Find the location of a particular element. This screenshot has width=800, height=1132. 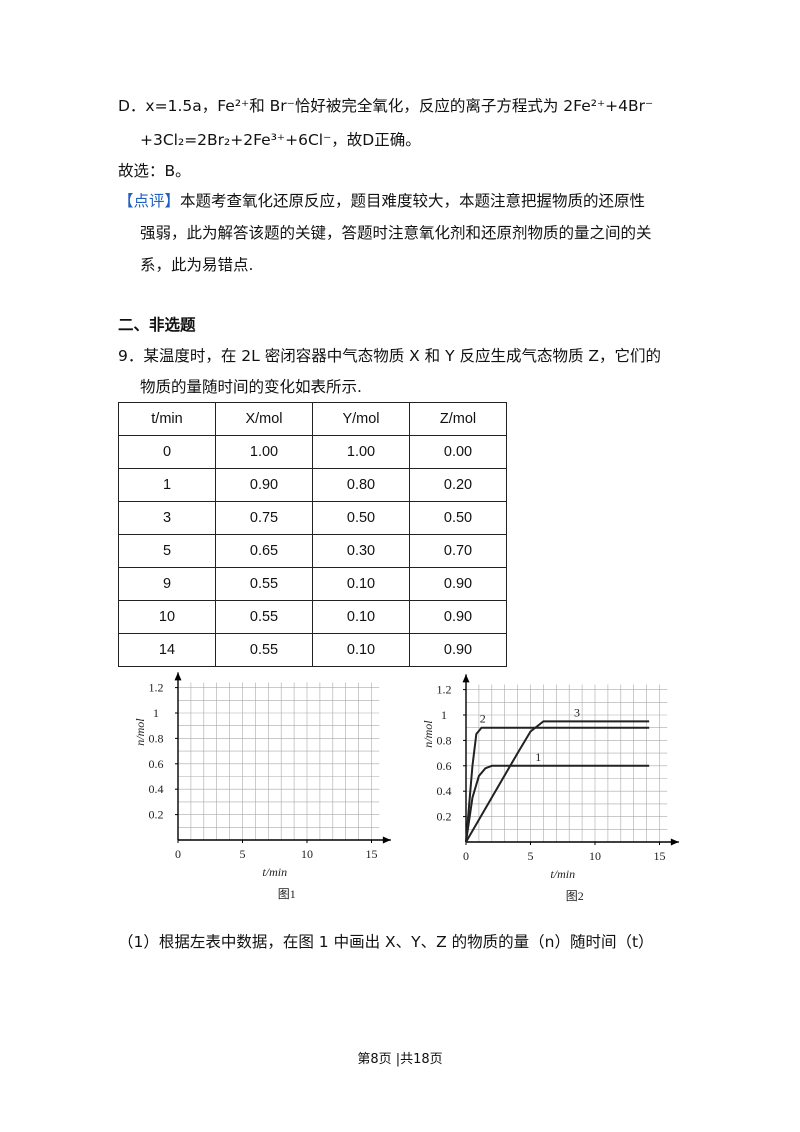

table-row: 5 0.65 0.30 0.70 is located at coordinates (312, 551).